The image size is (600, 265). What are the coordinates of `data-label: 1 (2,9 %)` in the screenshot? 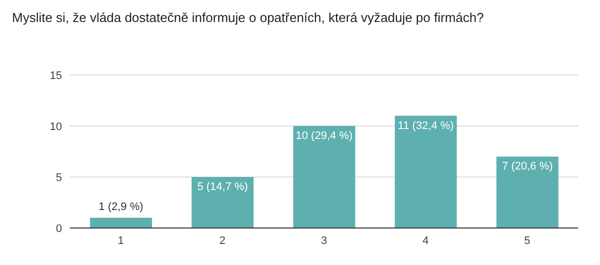 It's located at (121, 206).